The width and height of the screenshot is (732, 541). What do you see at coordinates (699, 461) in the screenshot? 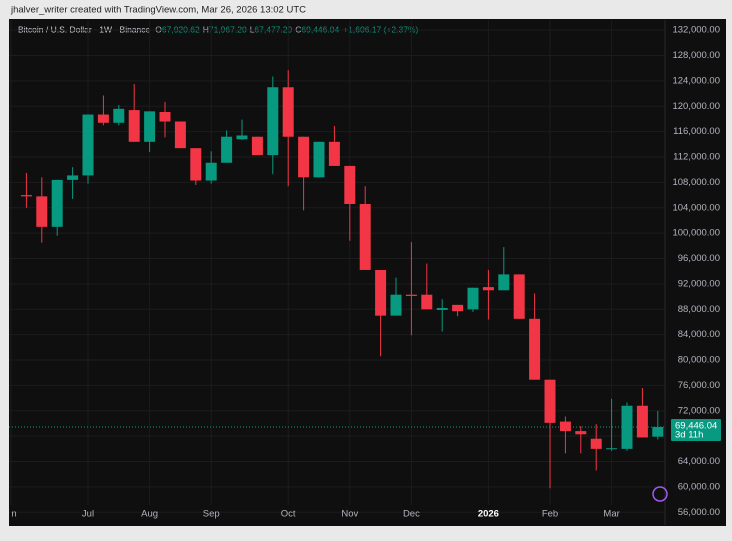
I see `y-tick-label: 64,000.00` at bounding box center [699, 461].